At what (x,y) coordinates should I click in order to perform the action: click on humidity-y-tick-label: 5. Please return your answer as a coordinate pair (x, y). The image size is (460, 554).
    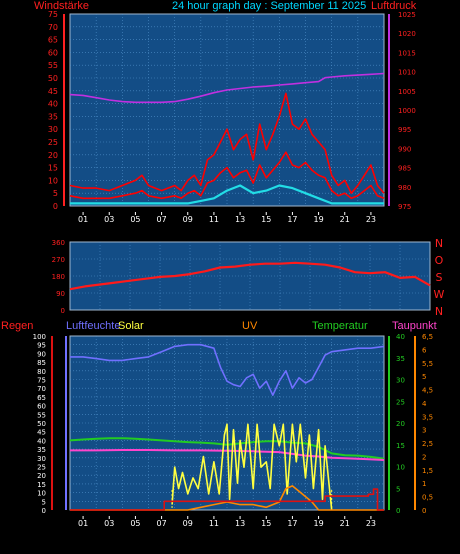
    Looking at the image, I should click on (44, 502).